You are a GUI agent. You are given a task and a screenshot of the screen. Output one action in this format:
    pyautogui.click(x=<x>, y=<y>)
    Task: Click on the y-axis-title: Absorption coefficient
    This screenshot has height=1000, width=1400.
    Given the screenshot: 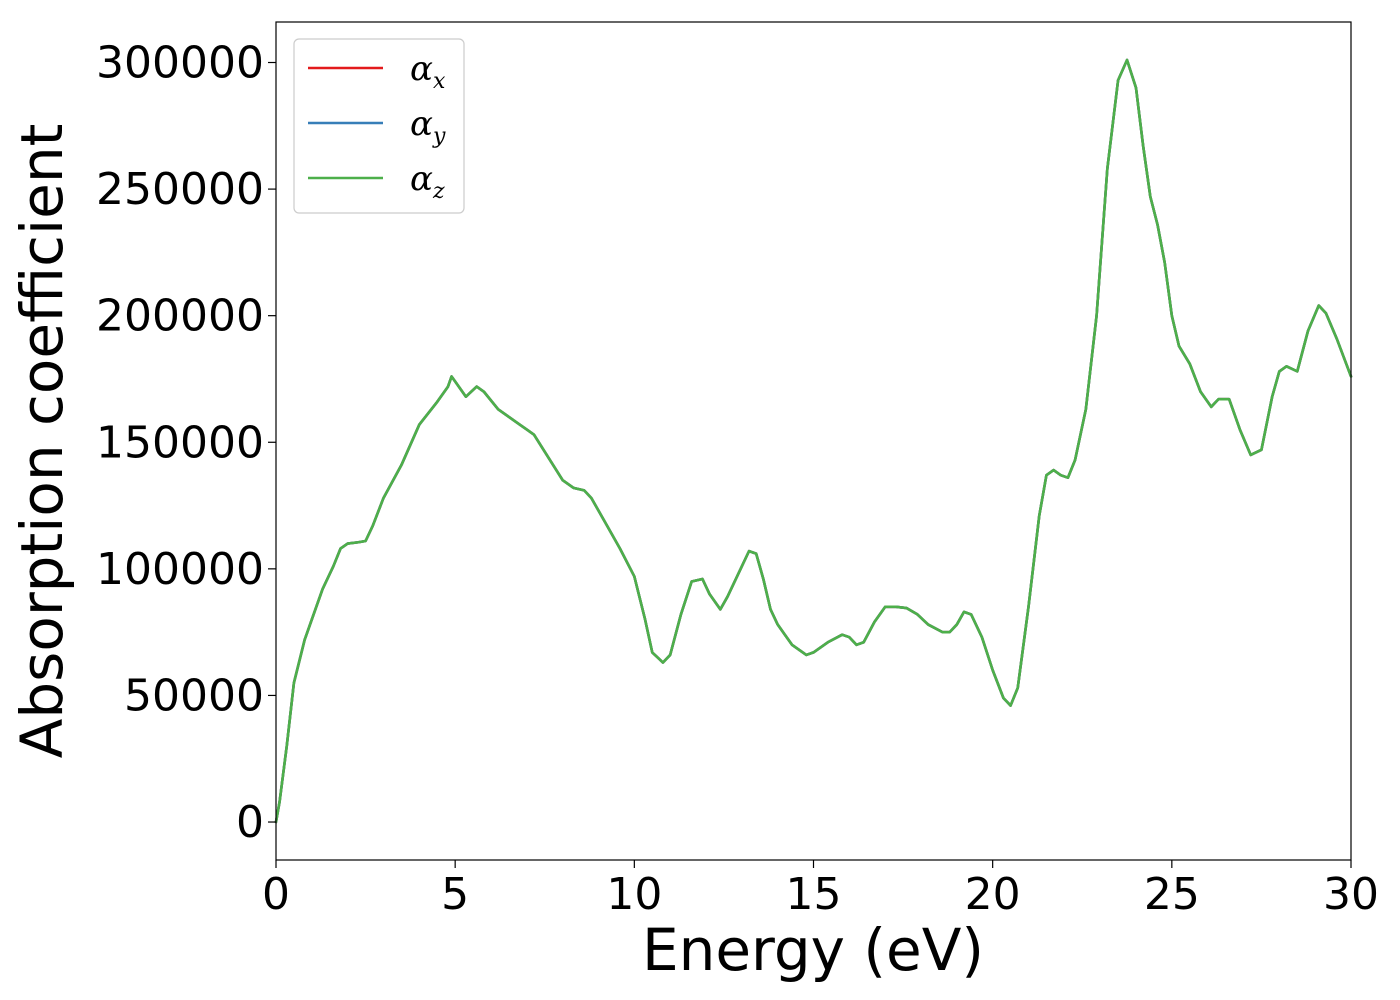 What is the action you would take?
    pyautogui.click(x=42, y=441)
    